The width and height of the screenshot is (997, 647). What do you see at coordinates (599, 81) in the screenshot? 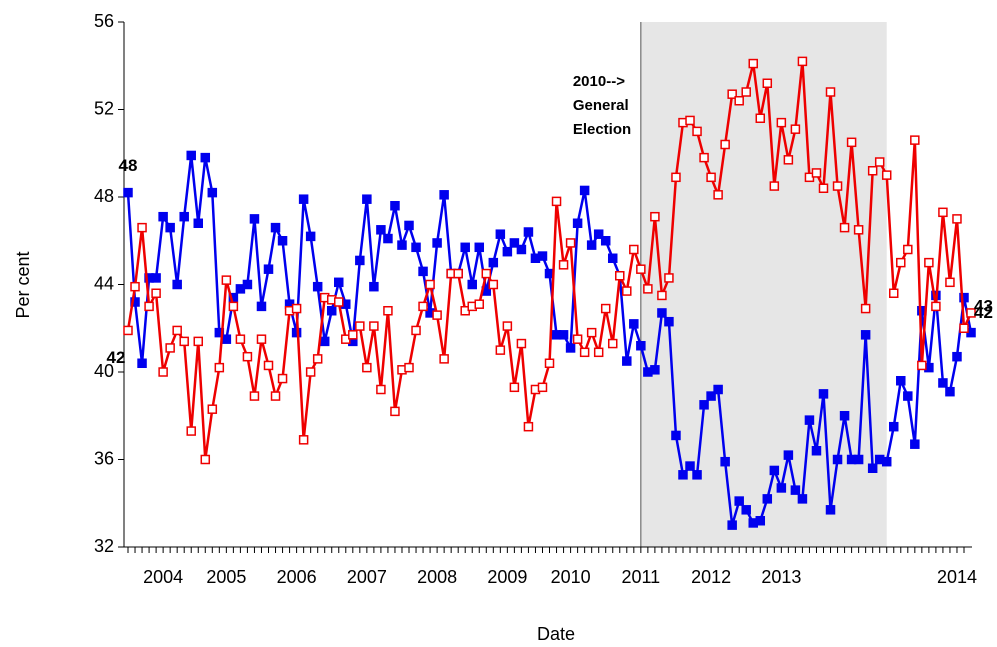
I see `annotation: 2010-->` at bounding box center [599, 81].